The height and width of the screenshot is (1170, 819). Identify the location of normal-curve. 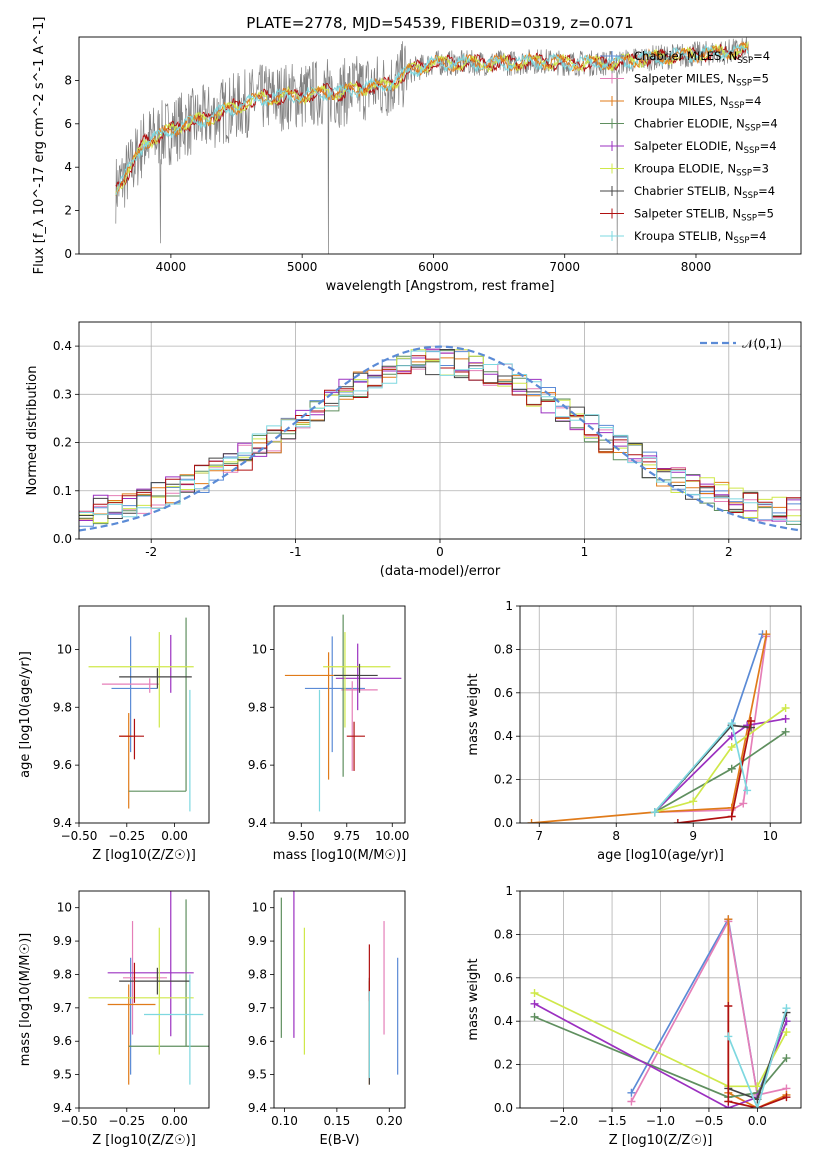
(440, 438).